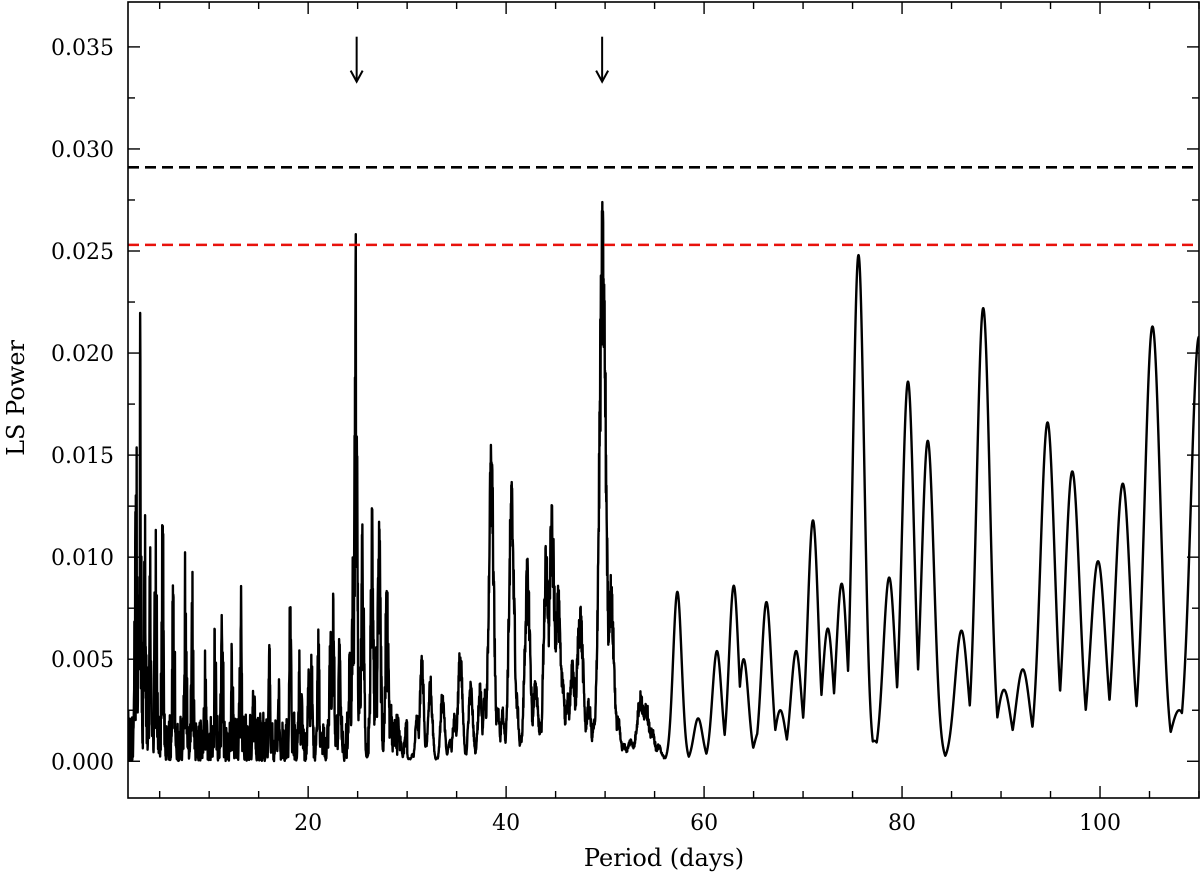 This screenshot has height=875, width=1200. I want to click on y-tick-label: 0.035, so click(82, 48).